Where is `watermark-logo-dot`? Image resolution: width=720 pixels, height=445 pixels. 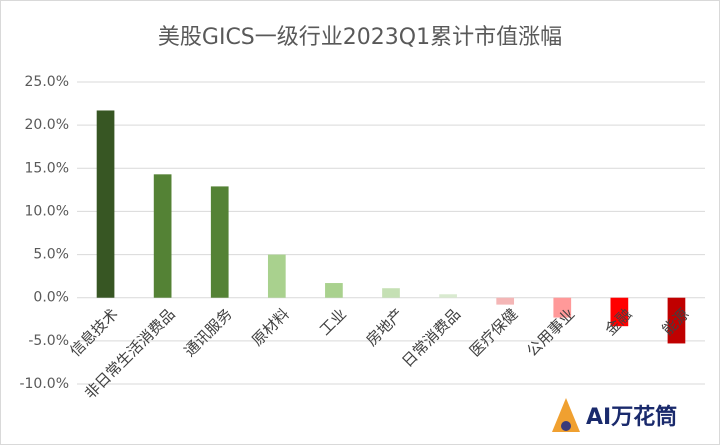 watermark-logo-dot is located at coordinates (566, 426).